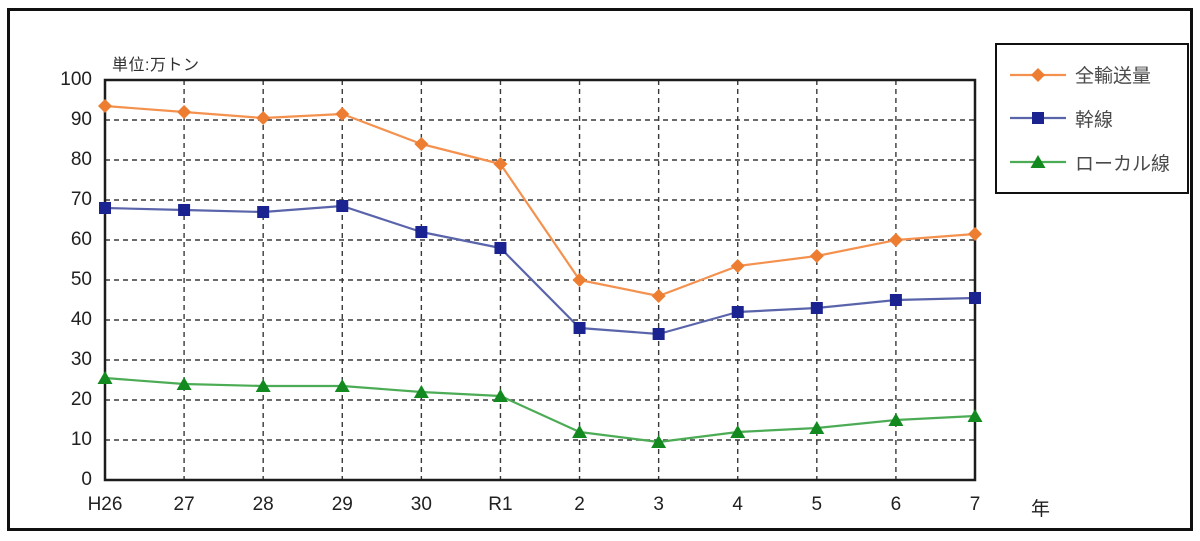  What do you see at coordinates (817, 504) in the screenshot?
I see `x-tick-label: 5` at bounding box center [817, 504].